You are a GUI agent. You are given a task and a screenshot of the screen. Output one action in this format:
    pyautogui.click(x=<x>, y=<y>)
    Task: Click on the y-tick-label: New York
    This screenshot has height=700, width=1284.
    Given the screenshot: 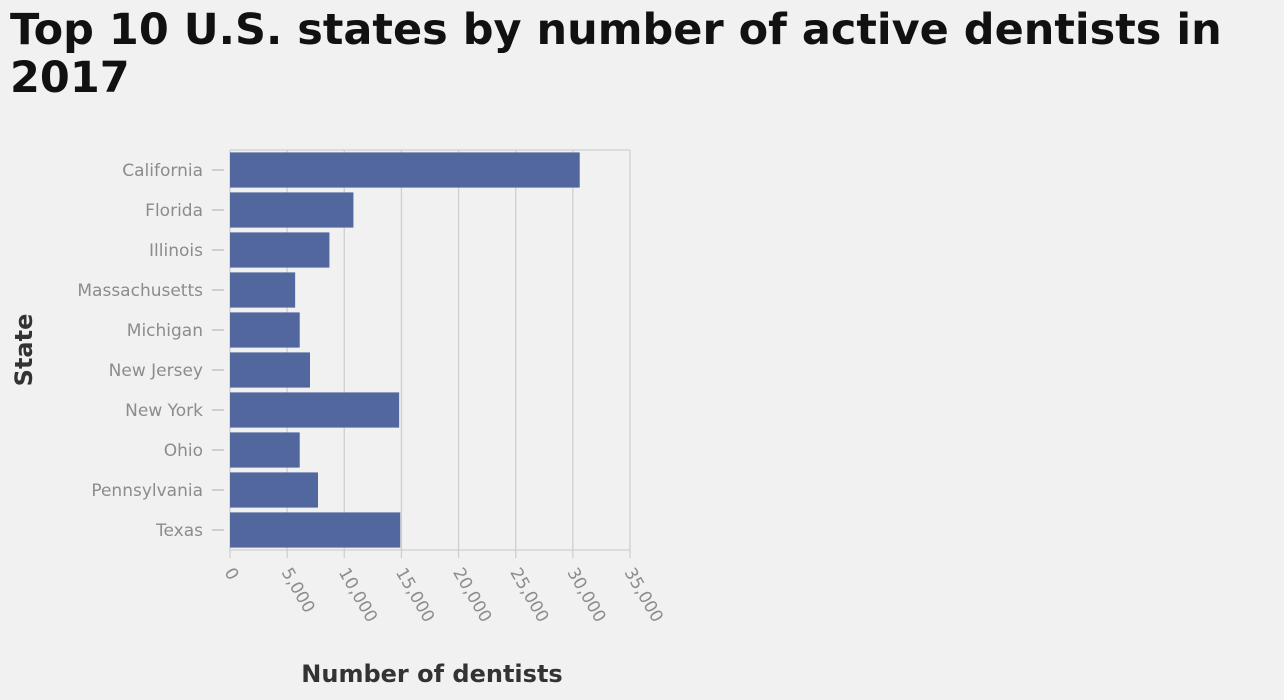 What is the action you would take?
    pyautogui.click(x=164, y=411)
    